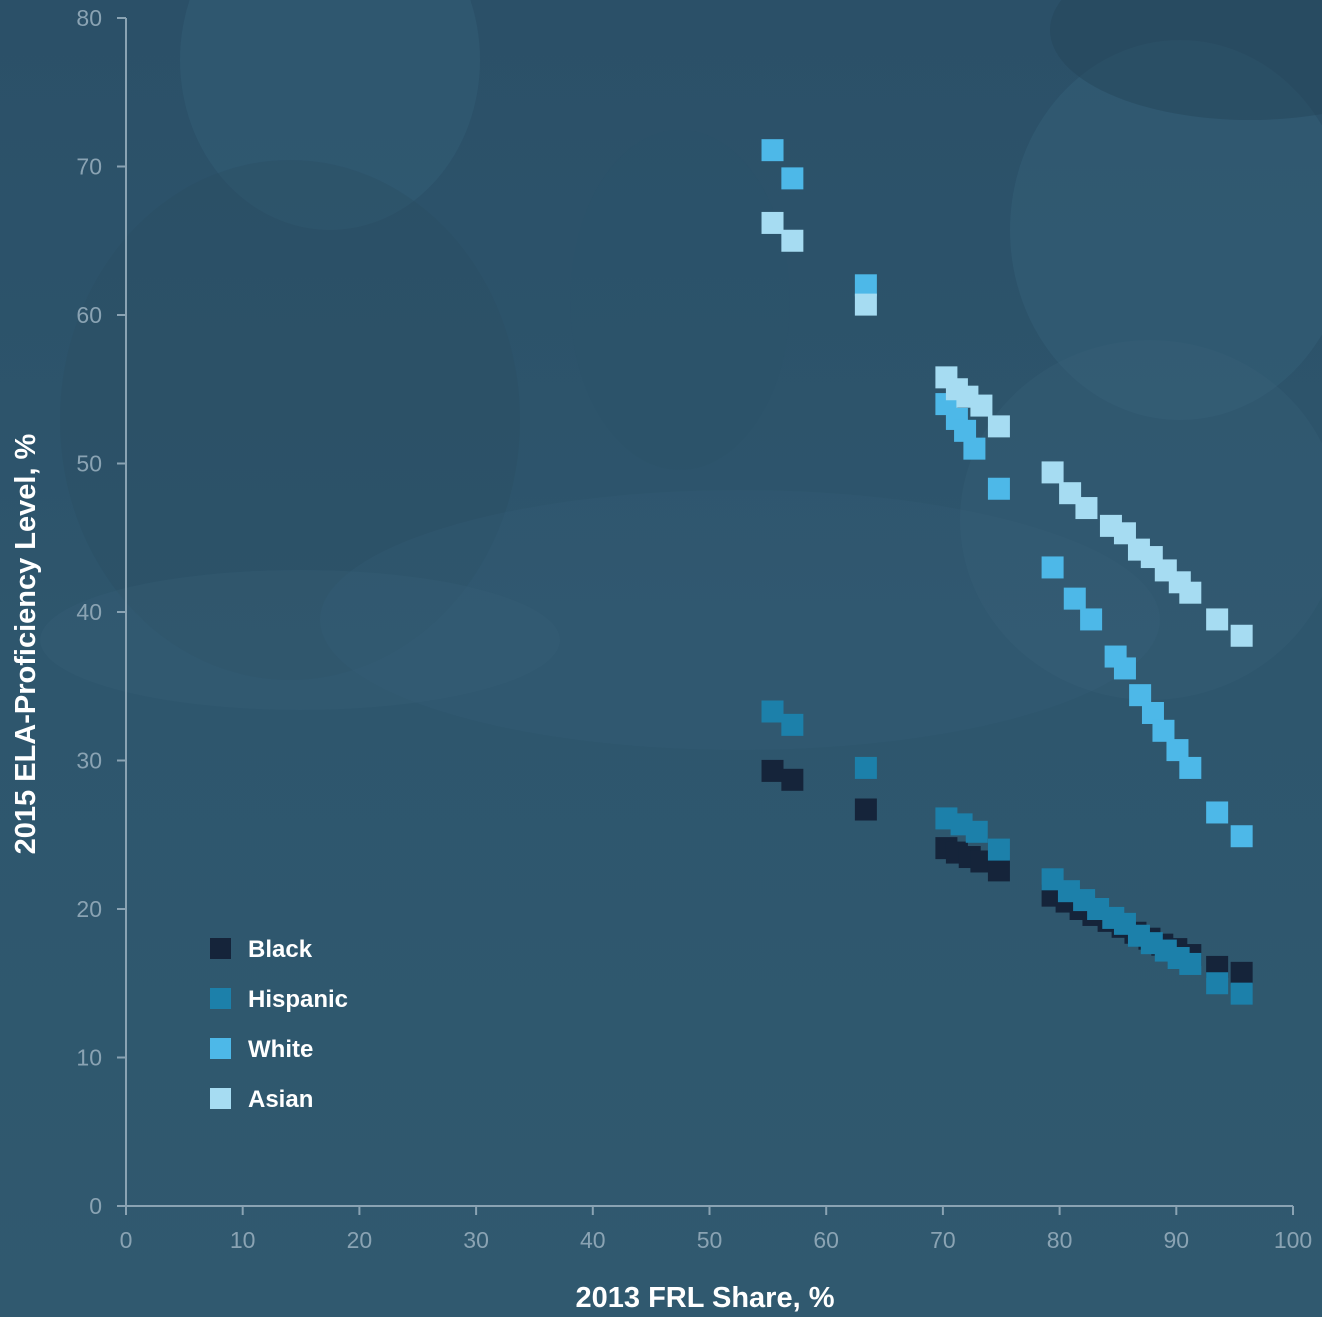 The image size is (1322, 1317). Describe the element at coordinates (89, 464) in the screenshot. I see `y-tick-label: 50` at that location.